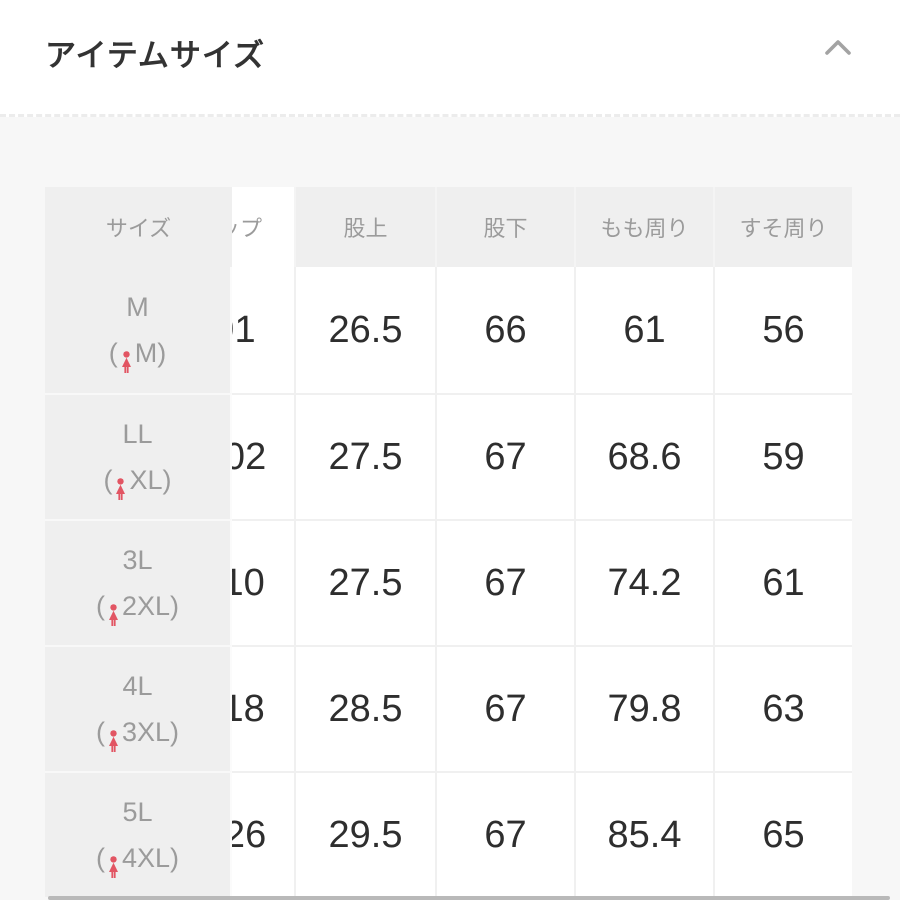 This screenshot has width=900, height=900. I want to click on size-label: 4L, so click(137, 686).